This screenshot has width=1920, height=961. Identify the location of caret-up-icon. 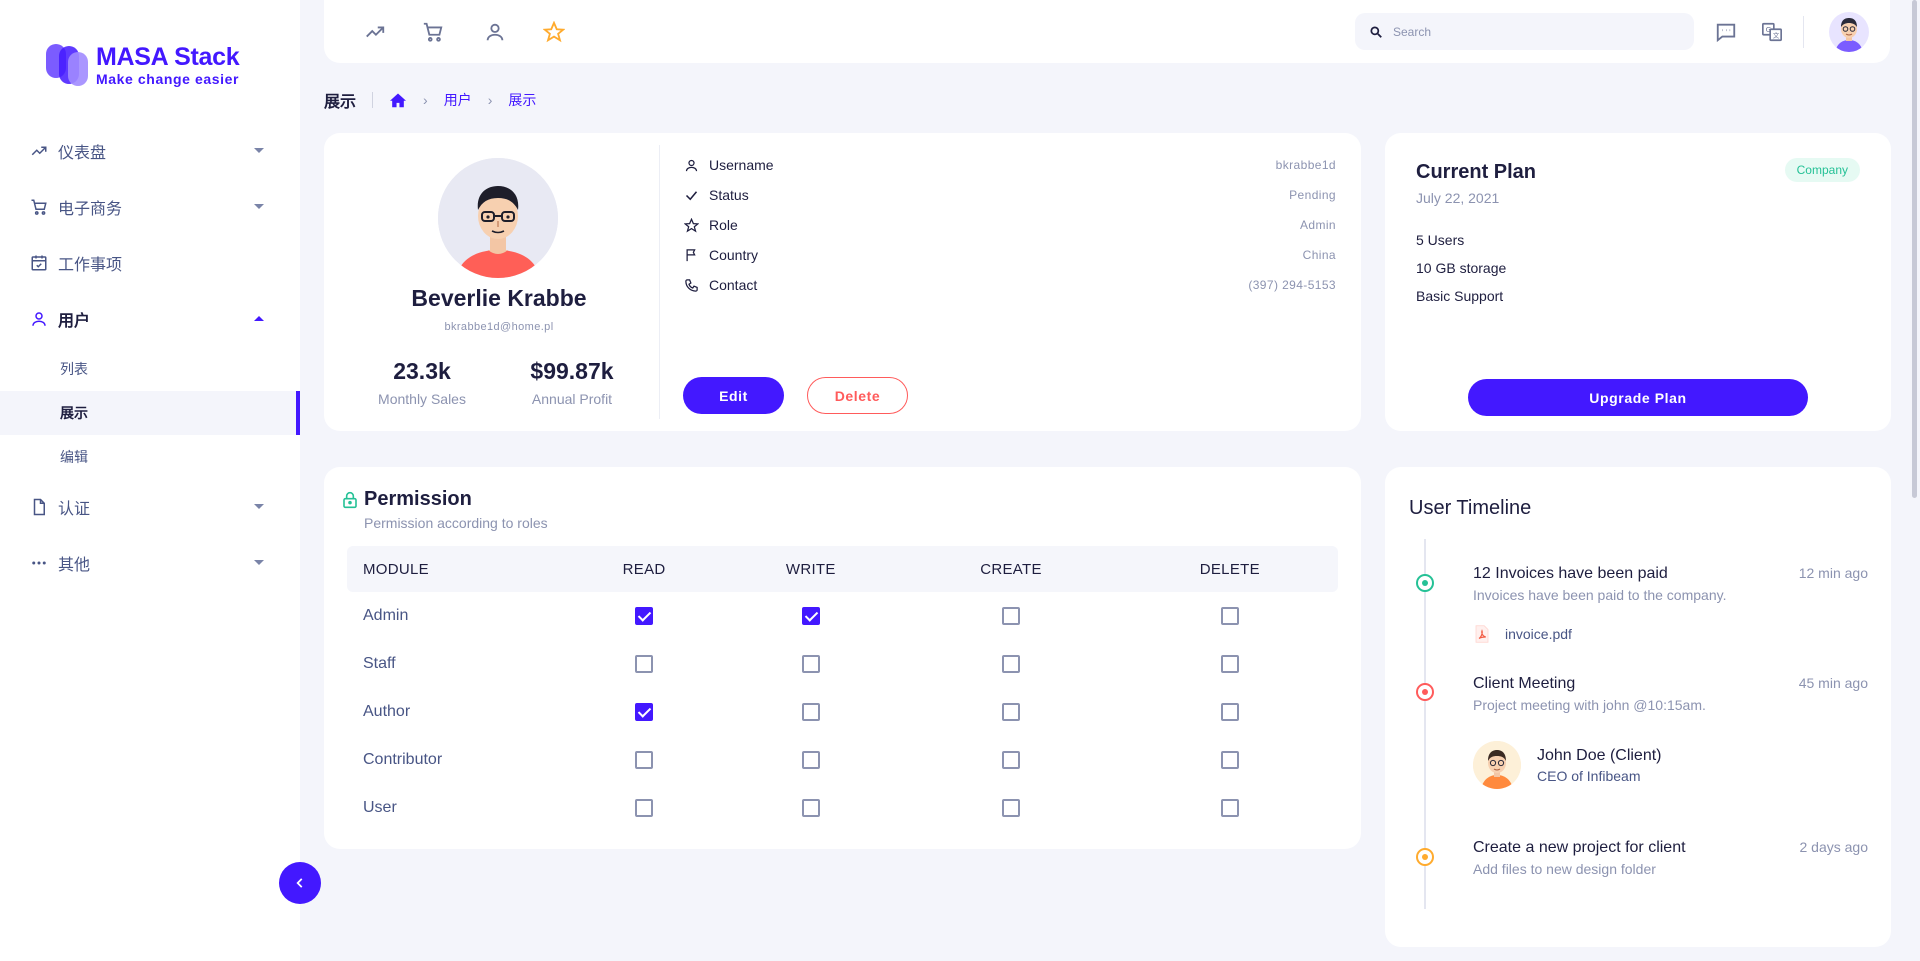
(259, 318).